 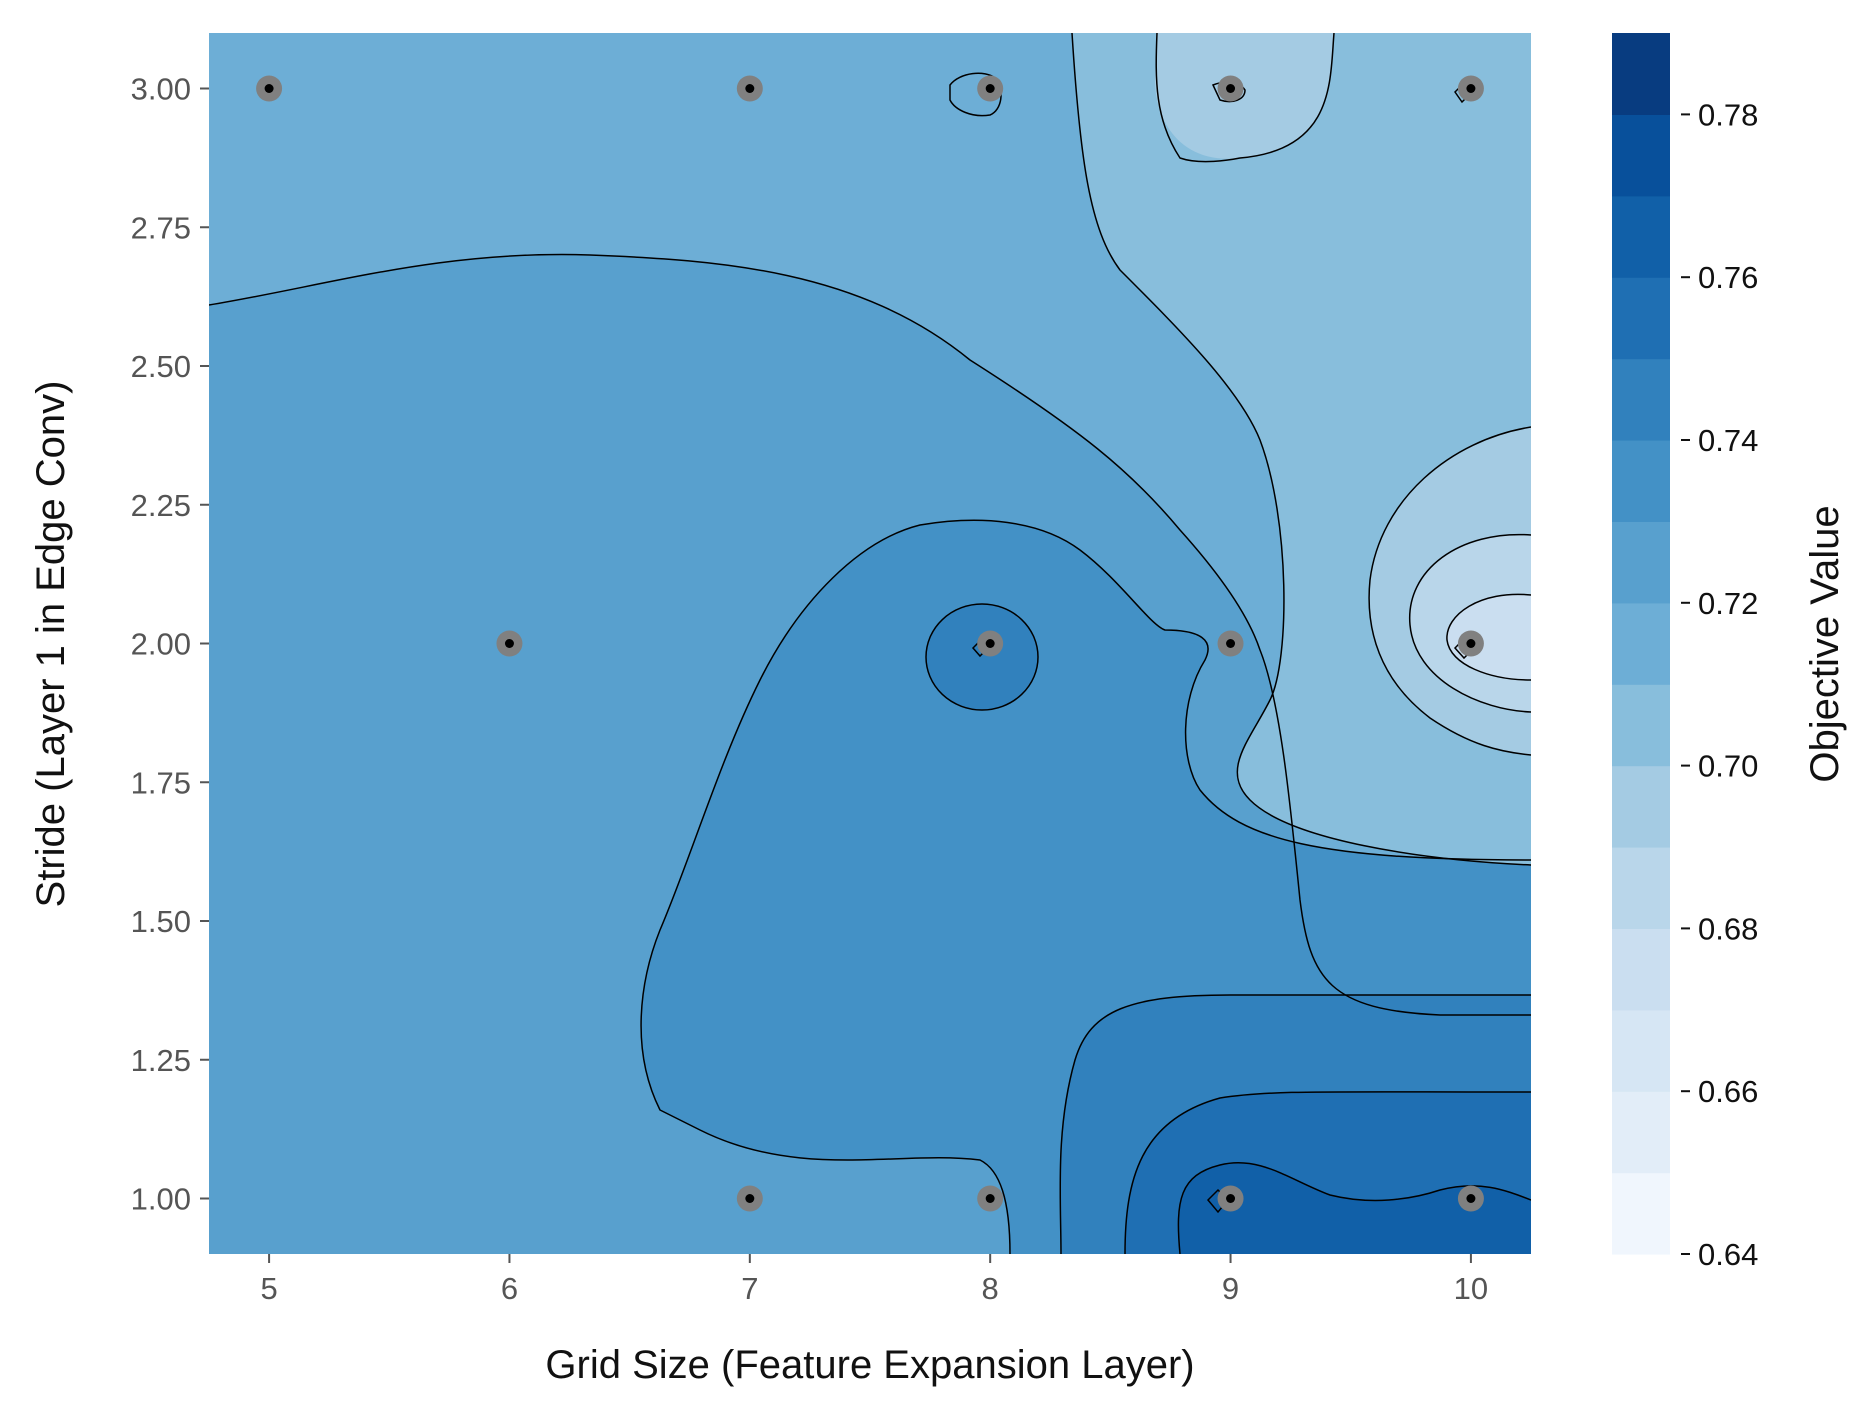 What do you see at coordinates (1719, 684) in the screenshot?
I see `colorbar-ticks: 0.64 0.66 0.68 0.70 0.72 0.74 0.76 0.78` at bounding box center [1719, 684].